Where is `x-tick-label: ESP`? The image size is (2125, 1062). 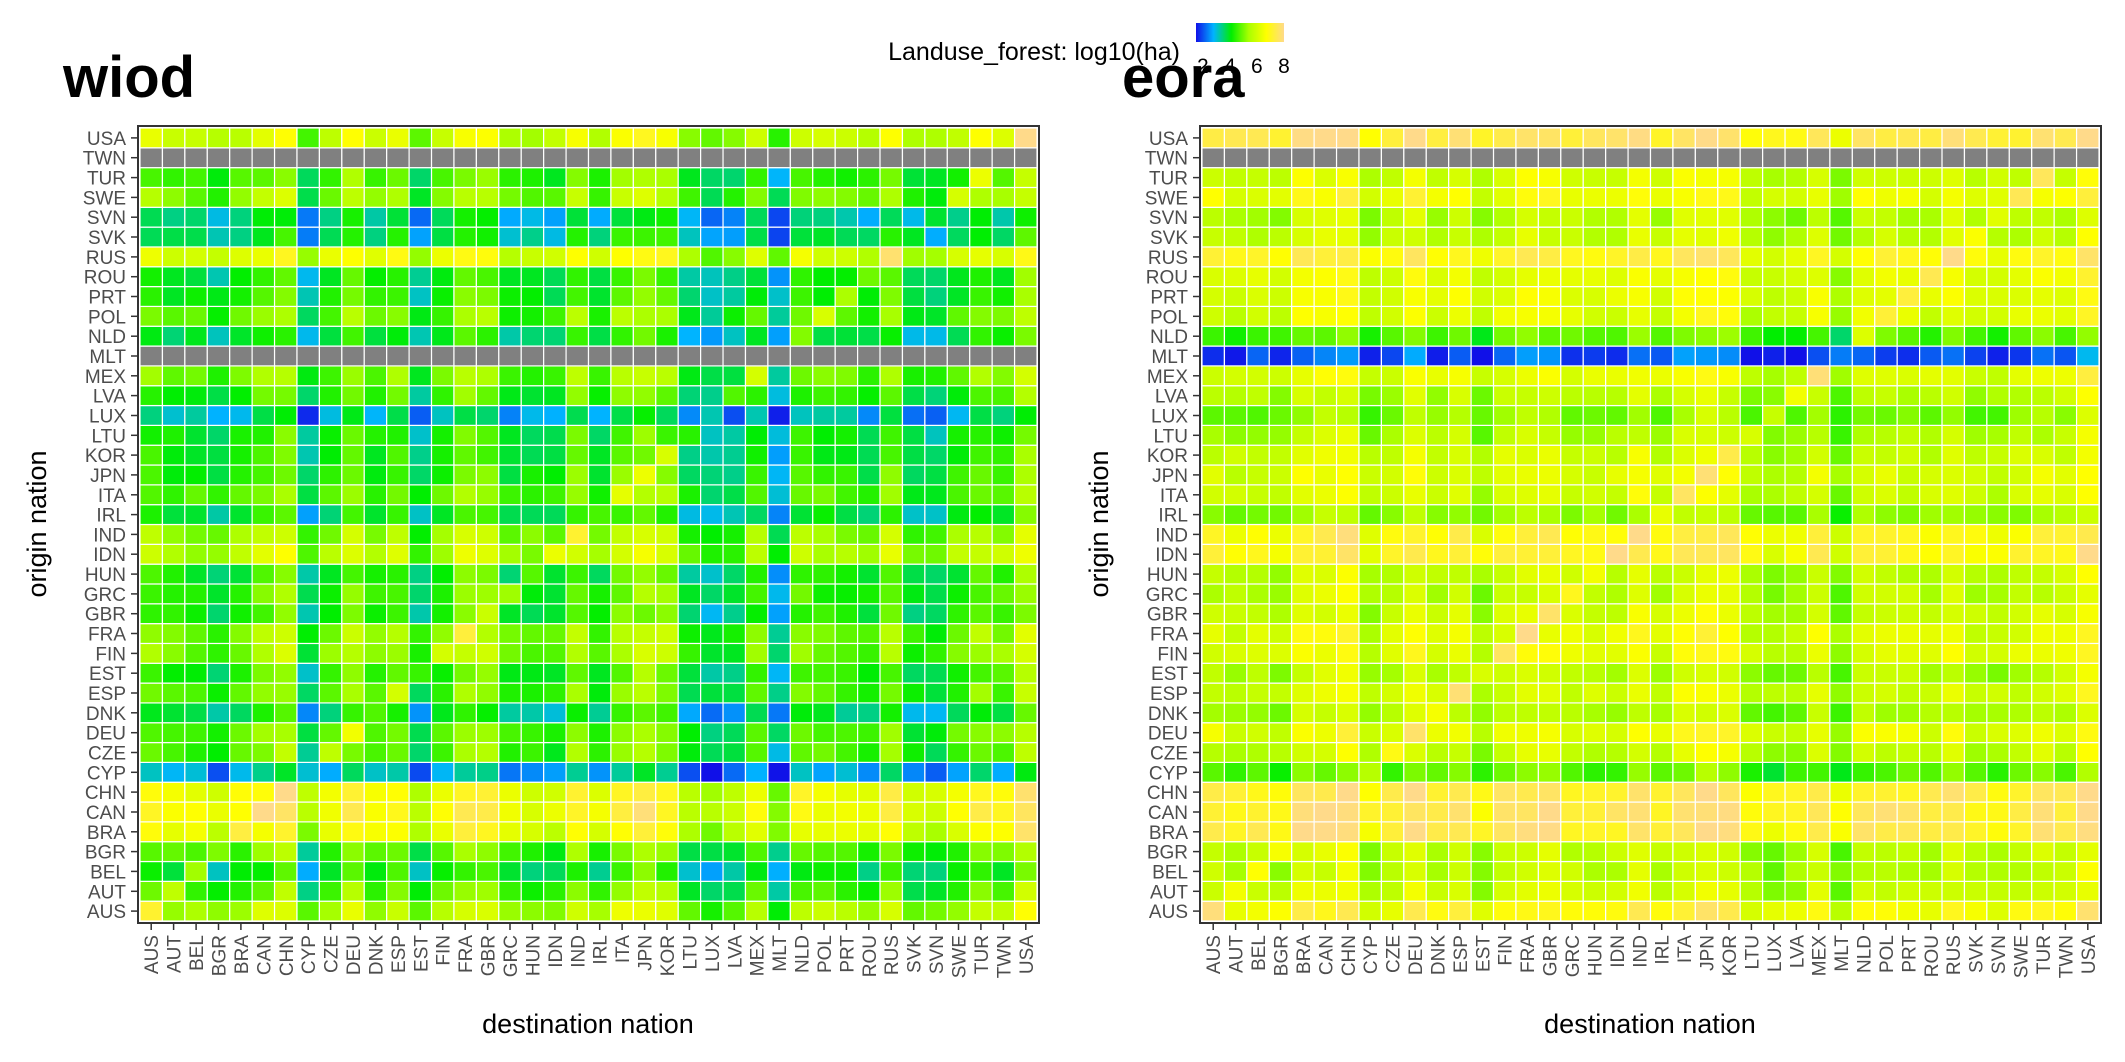 x-tick-label: ESP is located at coordinates (399, 954).